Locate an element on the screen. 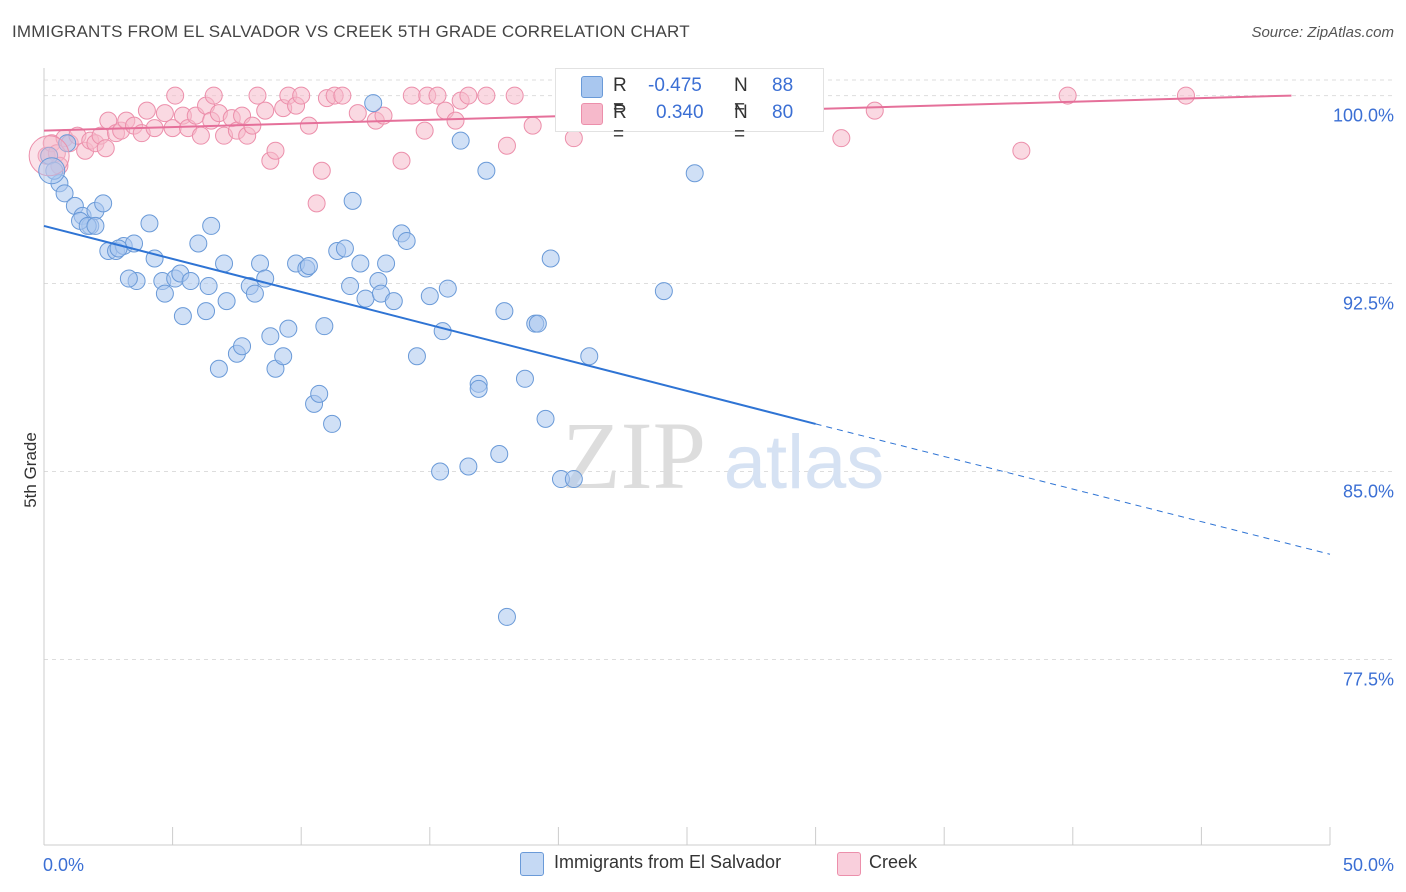  y-tick-label: 92.5% is located at coordinates (1368, 304).